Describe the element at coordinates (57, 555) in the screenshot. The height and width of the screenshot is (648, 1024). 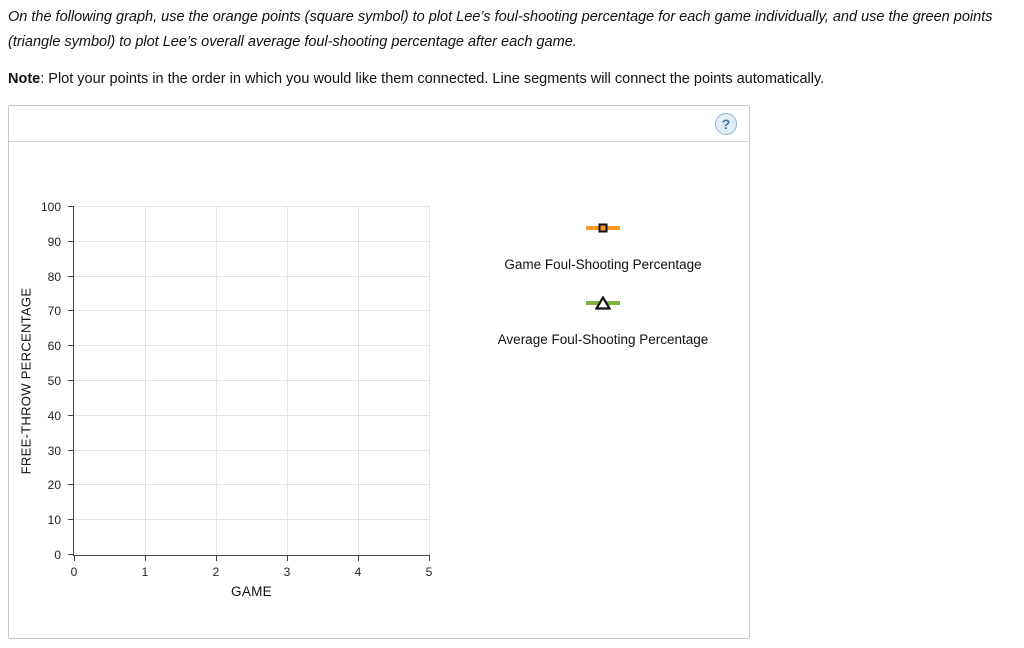
I see `y-tick-label: 0` at that location.